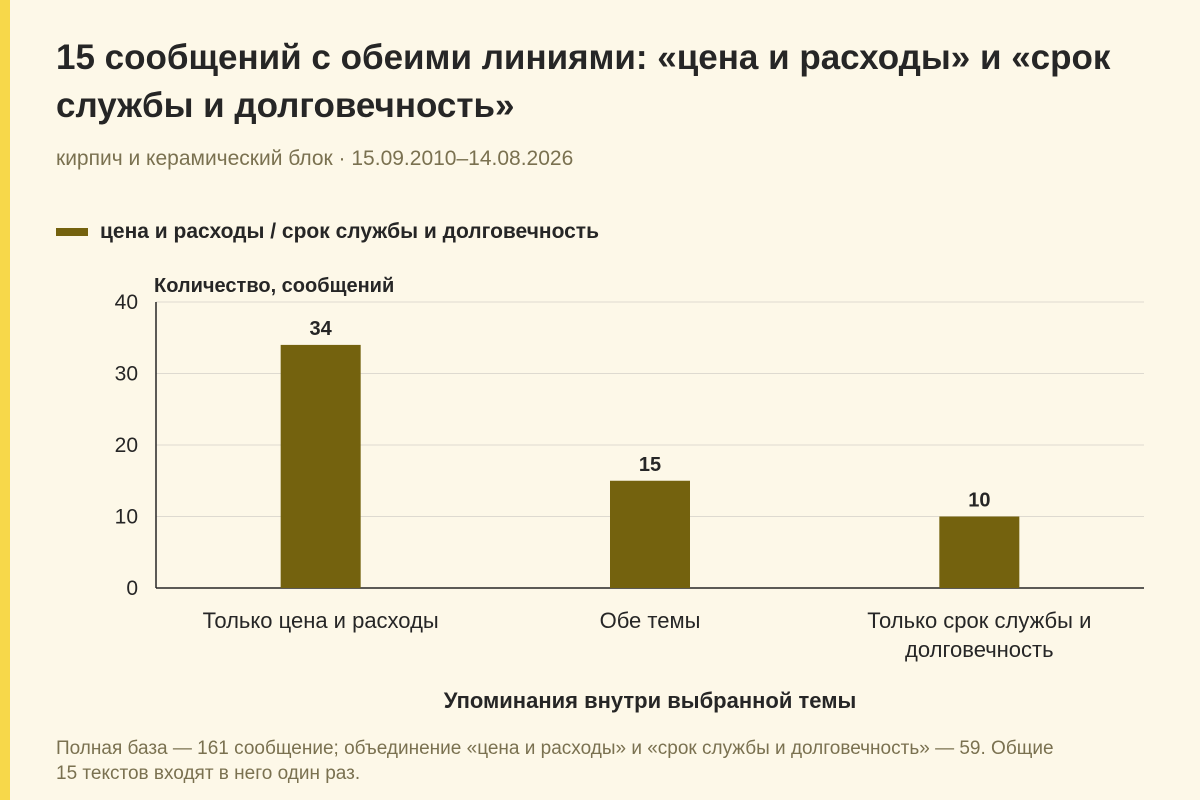  What do you see at coordinates (126, 374) in the screenshot?
I see `y-tick-label: 30` at bounding box center [126, 374].